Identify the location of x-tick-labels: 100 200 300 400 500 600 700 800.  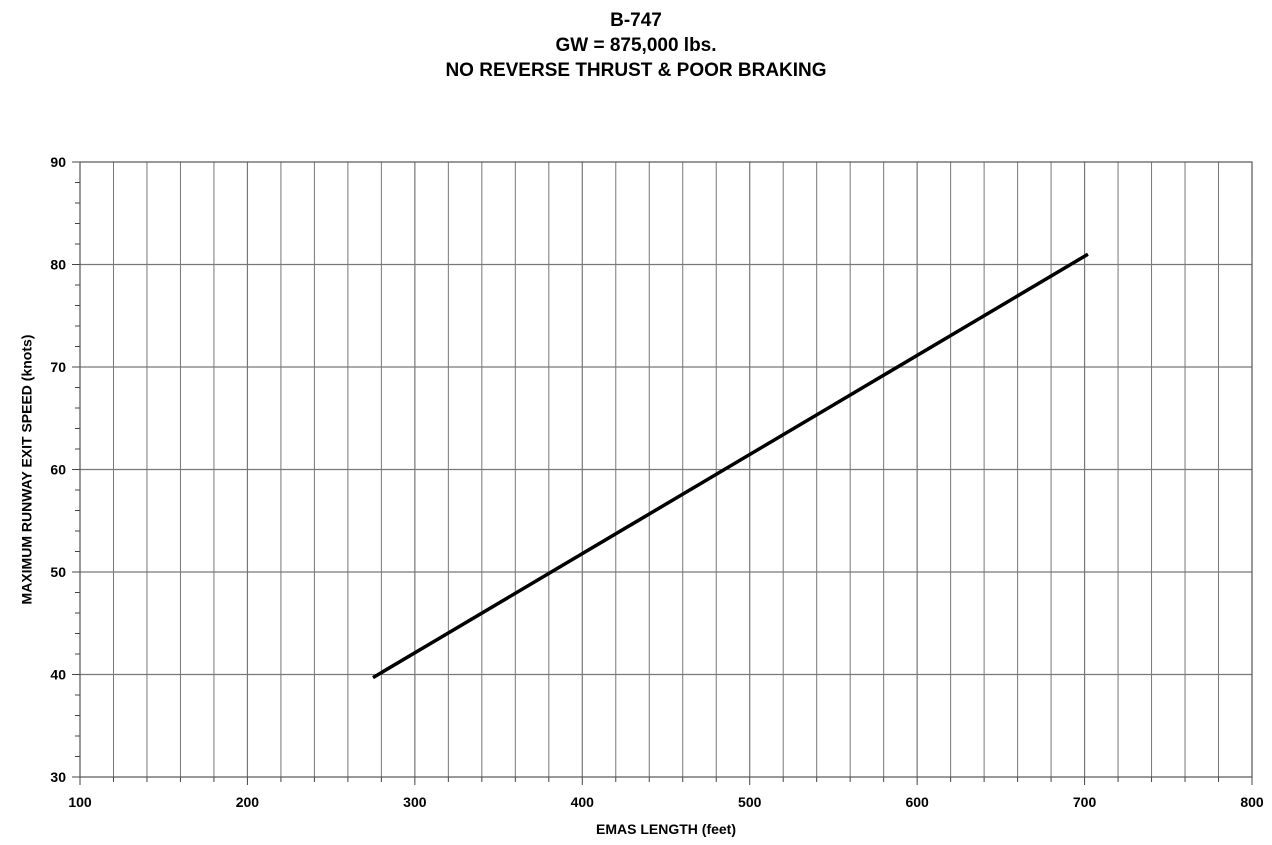
(666, 802).